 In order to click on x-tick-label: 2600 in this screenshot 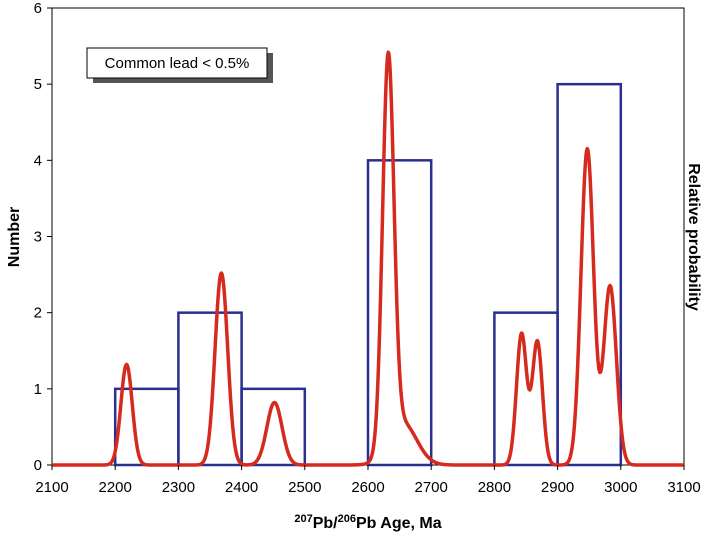, I will do `click(367, 487)`.